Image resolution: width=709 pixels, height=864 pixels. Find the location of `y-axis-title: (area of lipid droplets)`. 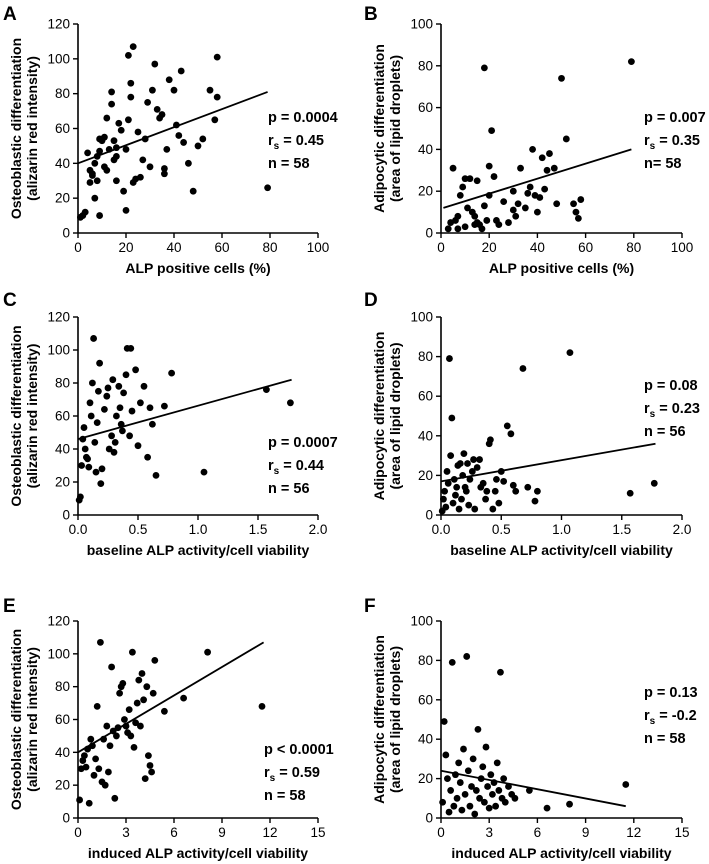

y-axis-title: (area of lipid droplets) is located at coordinates (395, 415).